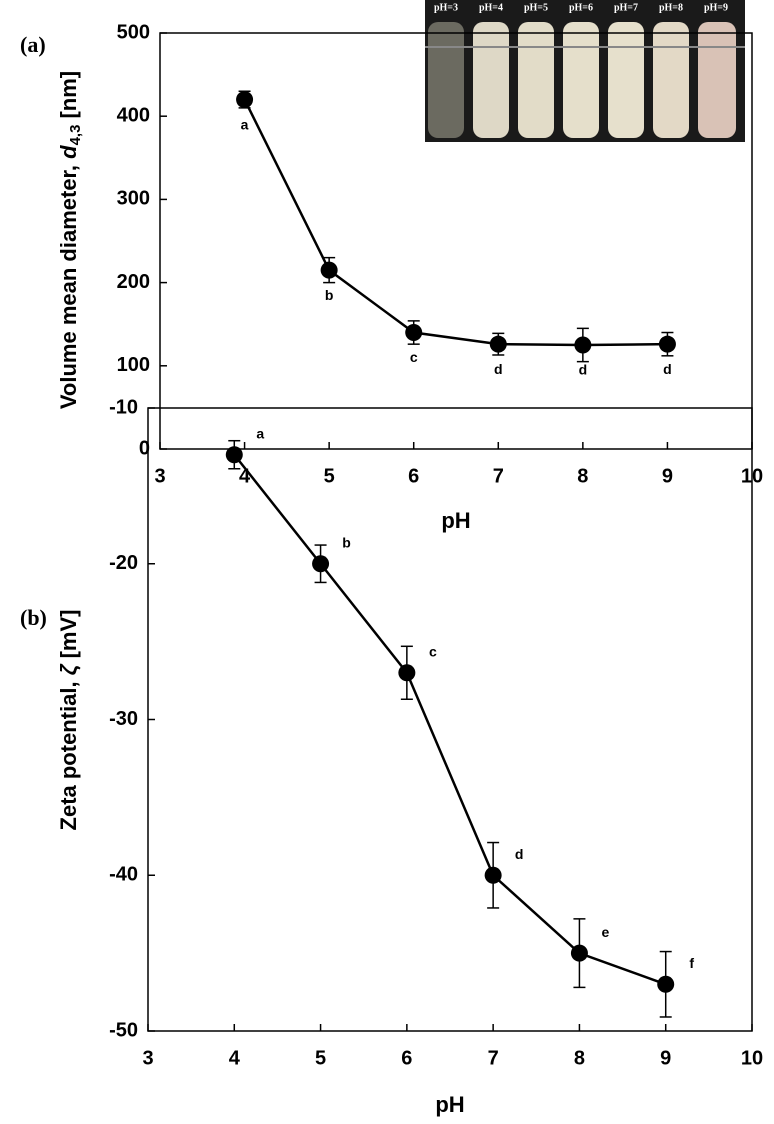  Describe the element at coordinates (606, 932) in the screenshot. I see `point-label: e` at that location.